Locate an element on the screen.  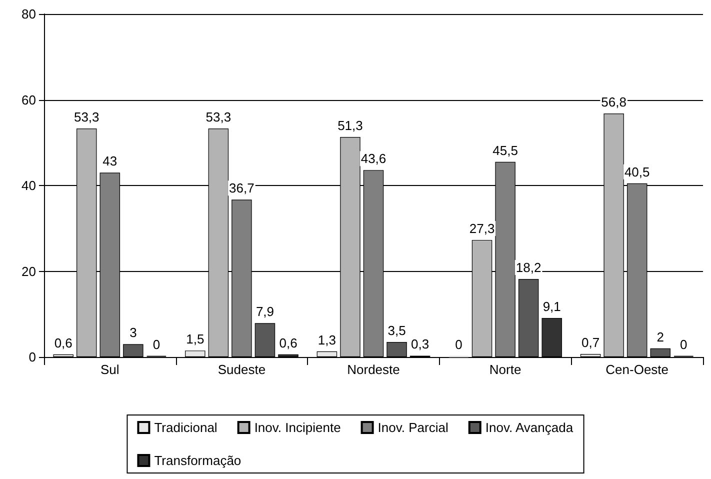
data-label: 43 is located at coordinates (110, 161).